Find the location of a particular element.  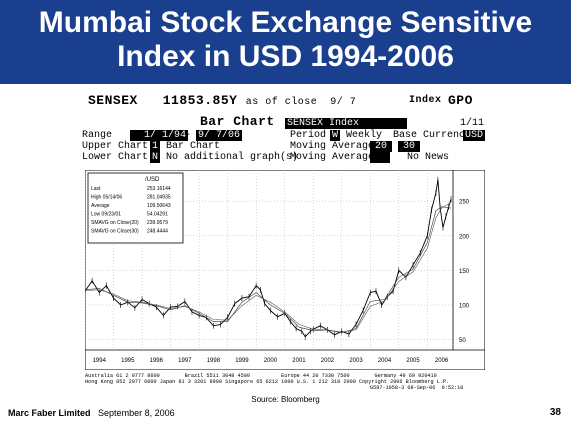

legend-row-label: Average is located at coordinates (100, 206).